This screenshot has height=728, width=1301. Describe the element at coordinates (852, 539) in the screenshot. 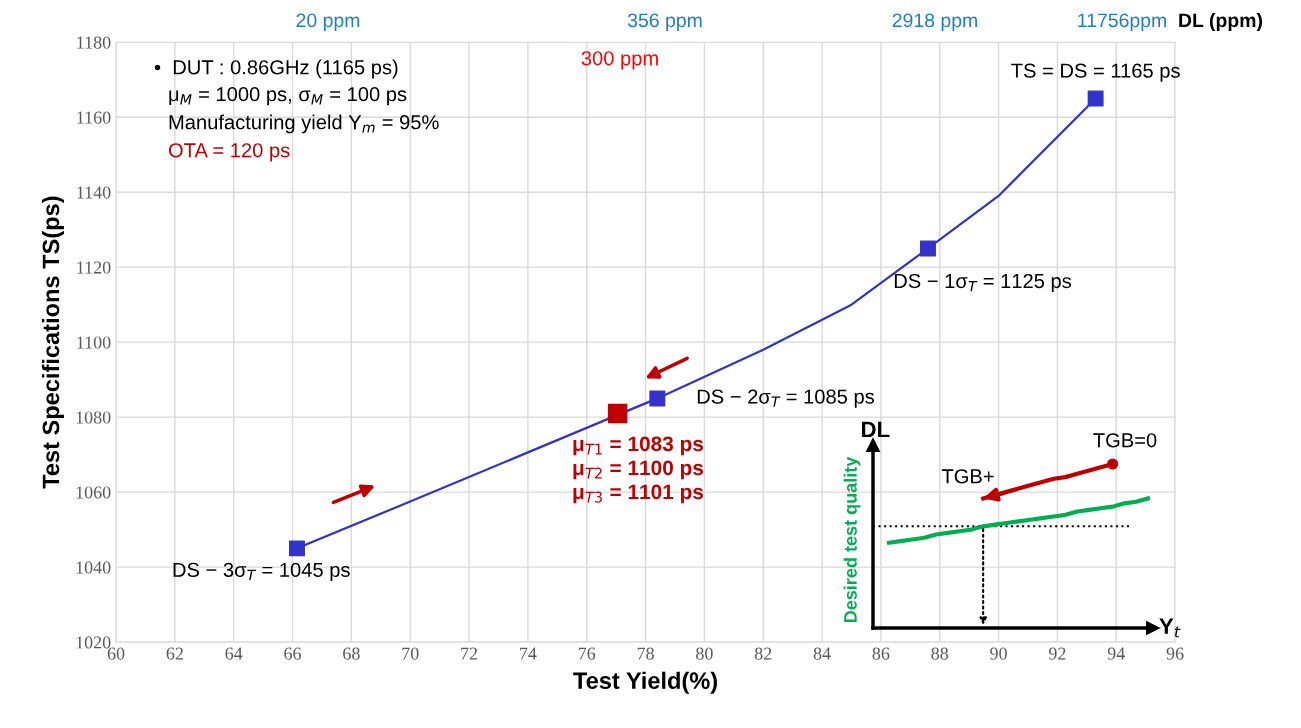

I see `text: Desired test quality` at that location.